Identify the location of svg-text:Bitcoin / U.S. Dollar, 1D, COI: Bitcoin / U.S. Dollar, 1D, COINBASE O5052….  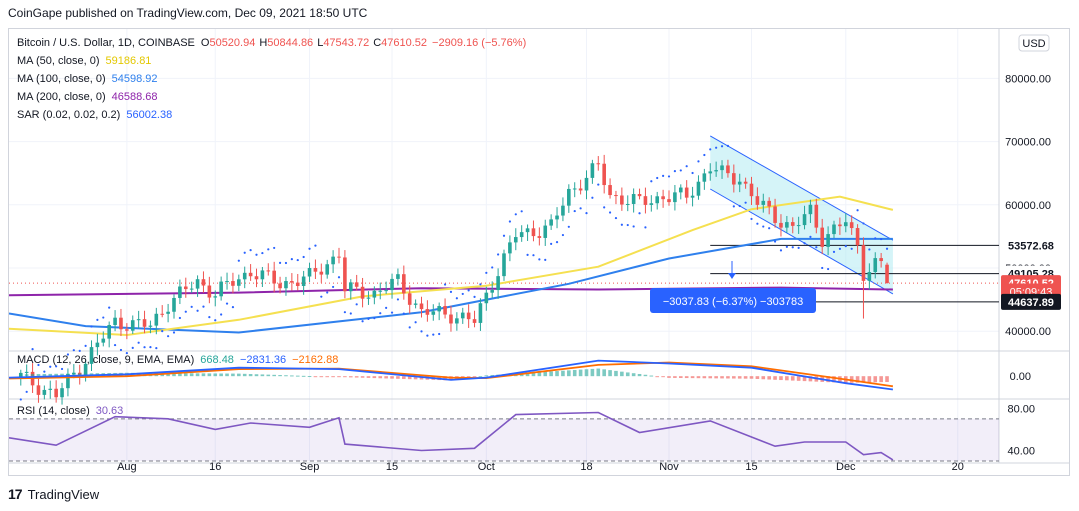
(271, 43).